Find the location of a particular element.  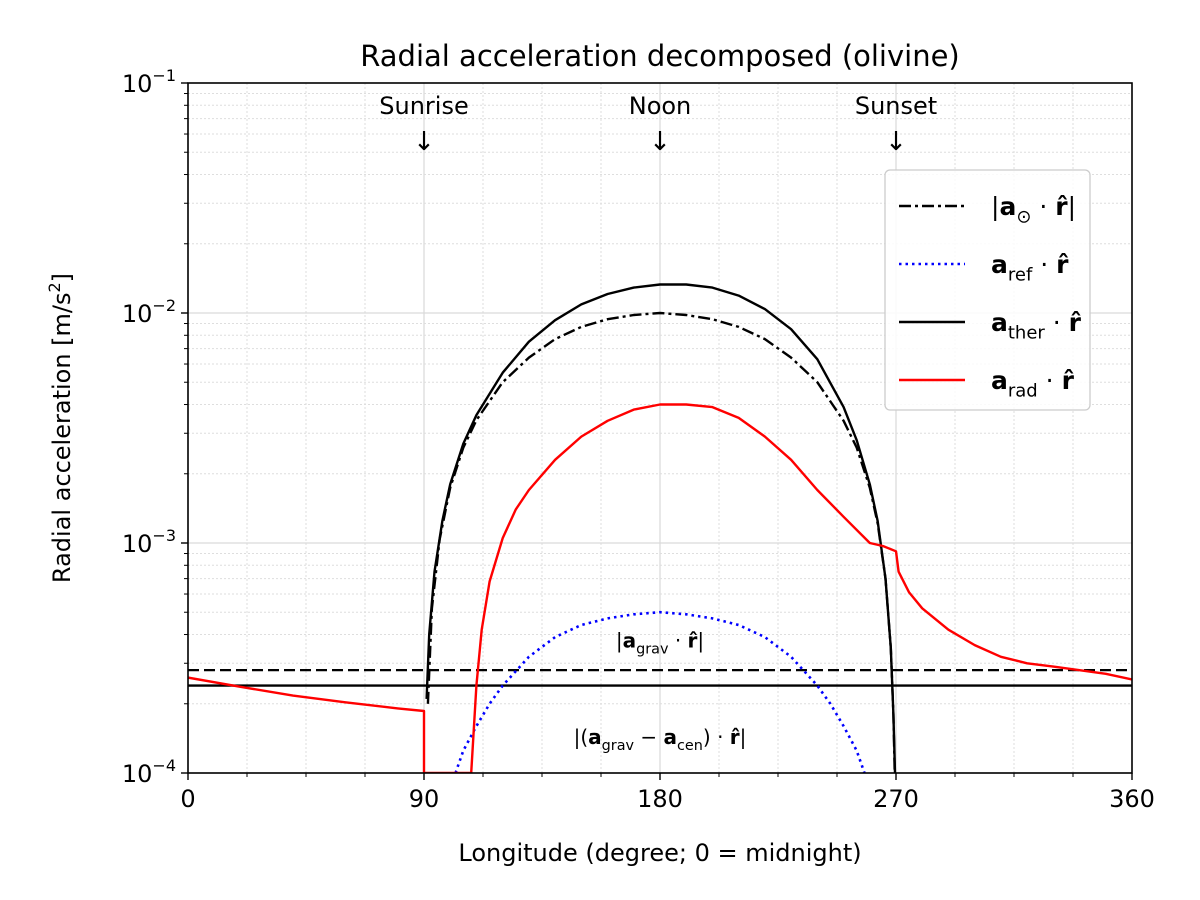

x-axis: 0 90 180 270 360 is located at coordinates (667, 793).